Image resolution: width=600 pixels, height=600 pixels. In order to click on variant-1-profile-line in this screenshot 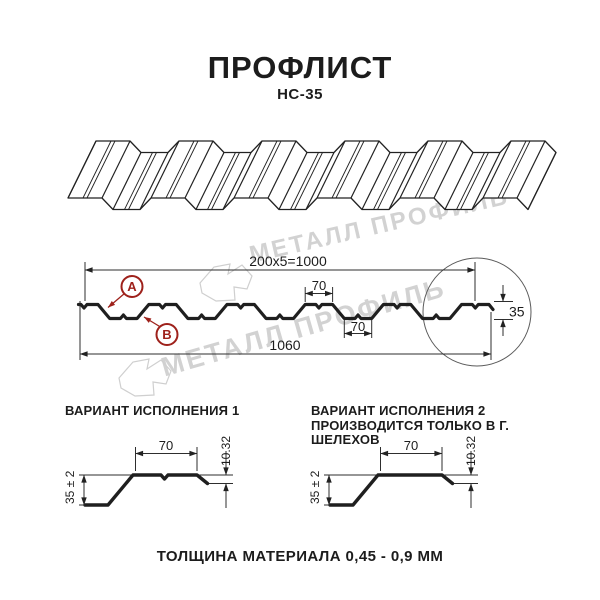, I will do `click(146, 490)`.